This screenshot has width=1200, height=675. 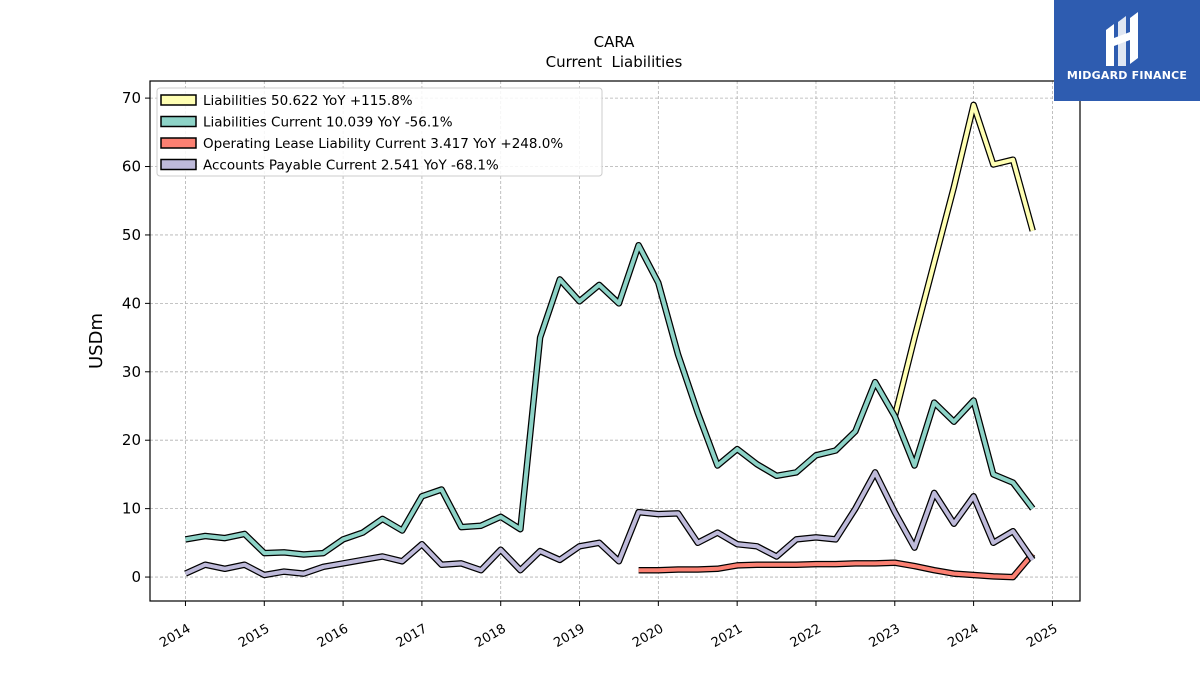 I want to click on x-tick-label: 2018, so click(x=491, y=636).